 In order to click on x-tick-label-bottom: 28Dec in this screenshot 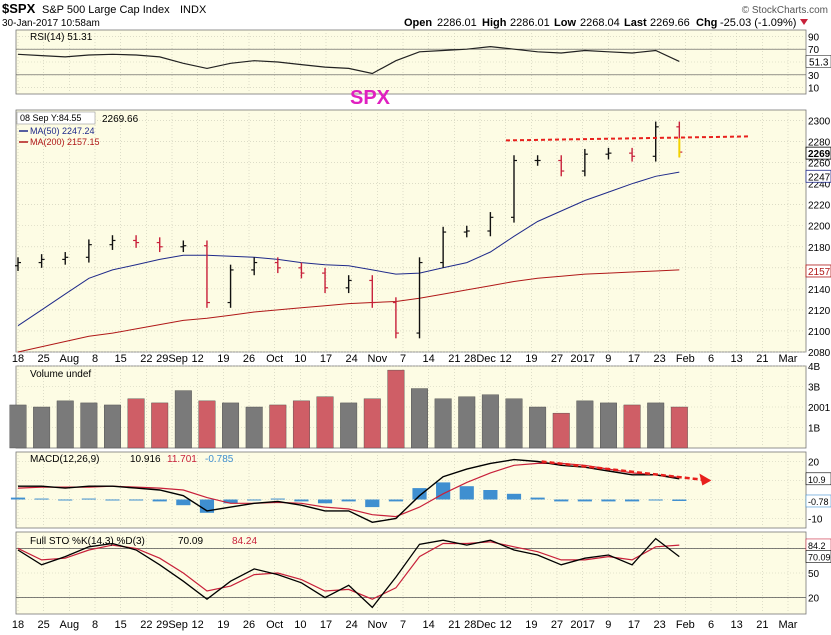, I will do `click(480, 625)`.